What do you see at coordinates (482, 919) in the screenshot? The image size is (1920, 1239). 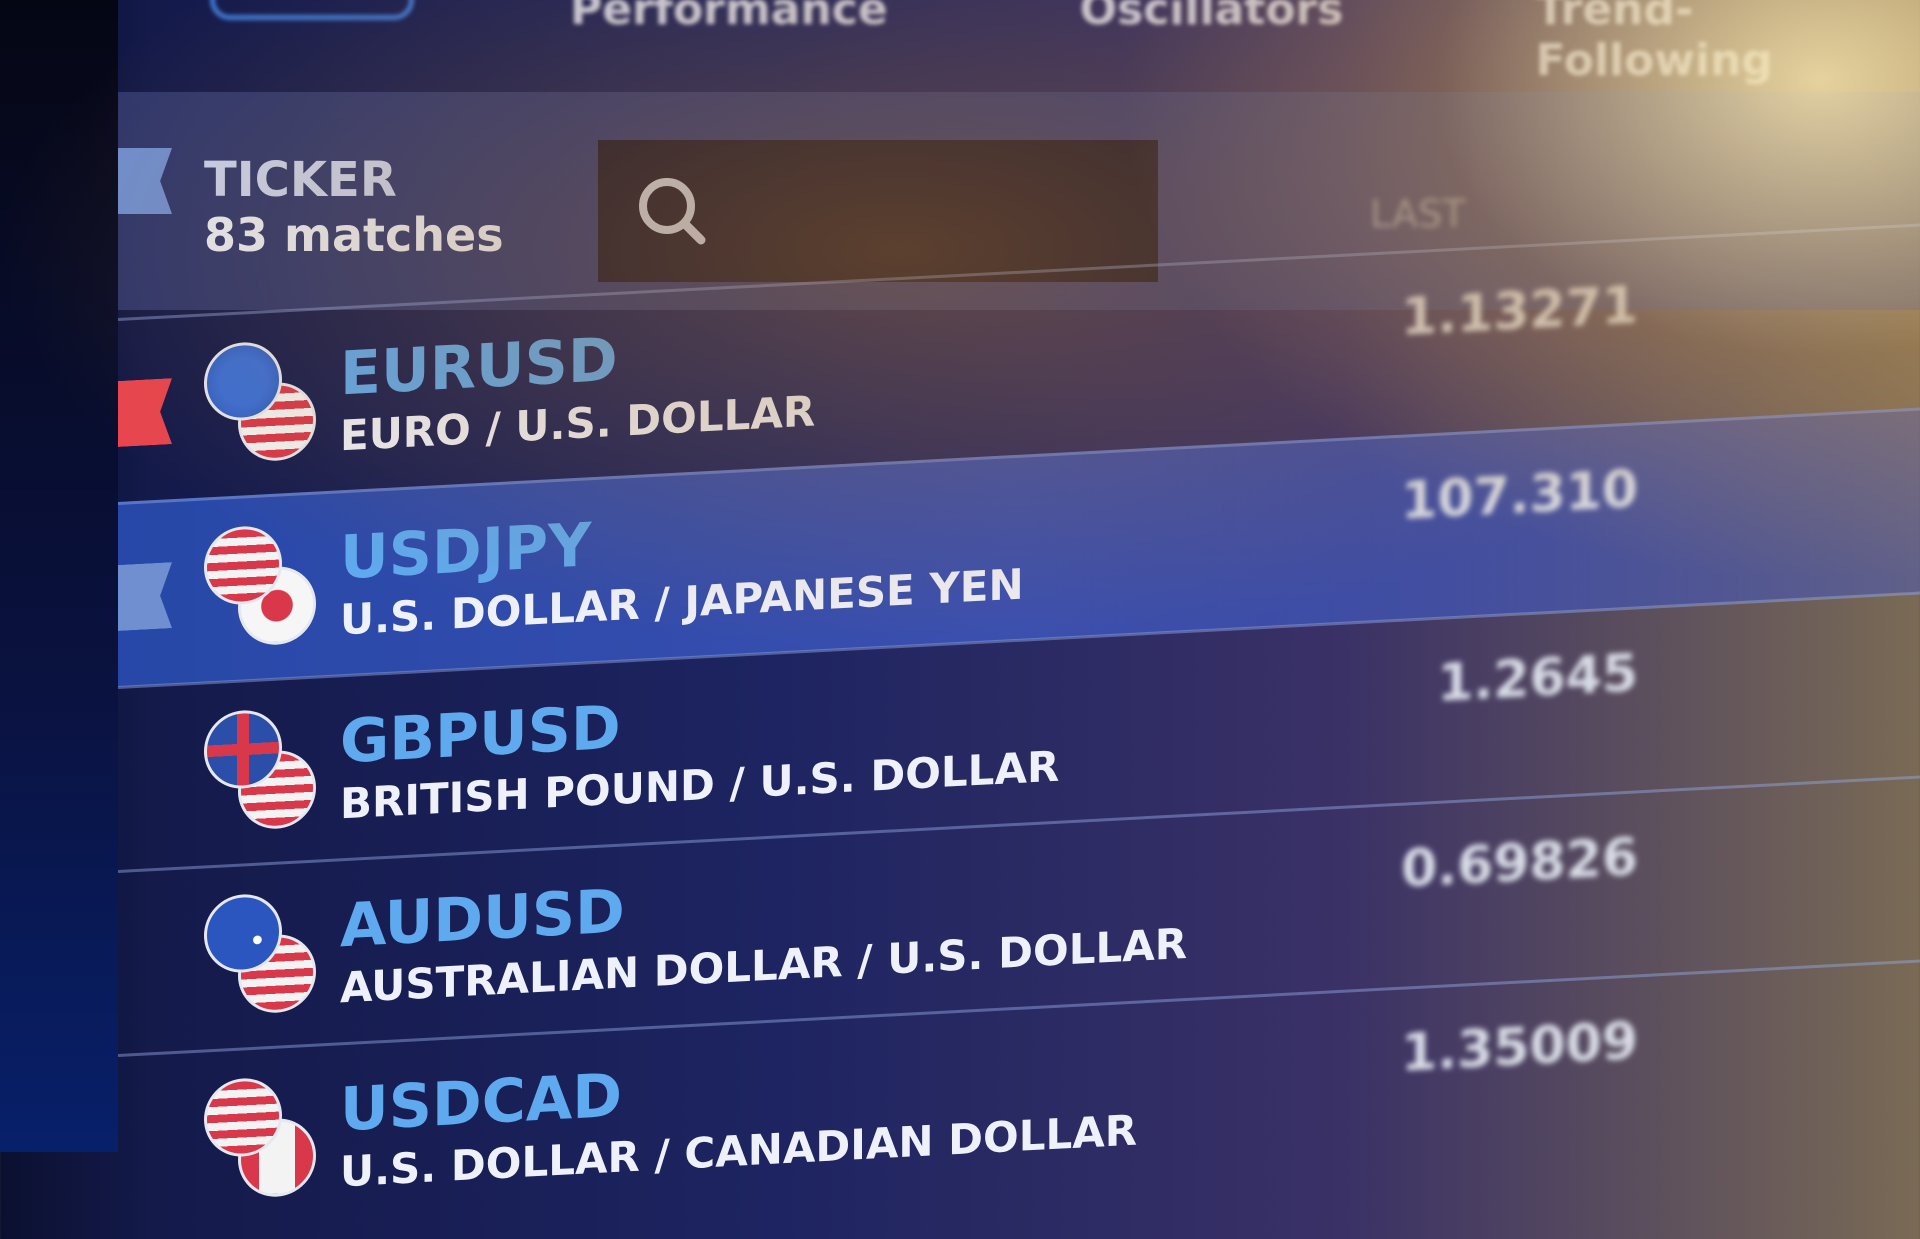 I see `symbol: AUDUSD` at bounding box center [482, 919].